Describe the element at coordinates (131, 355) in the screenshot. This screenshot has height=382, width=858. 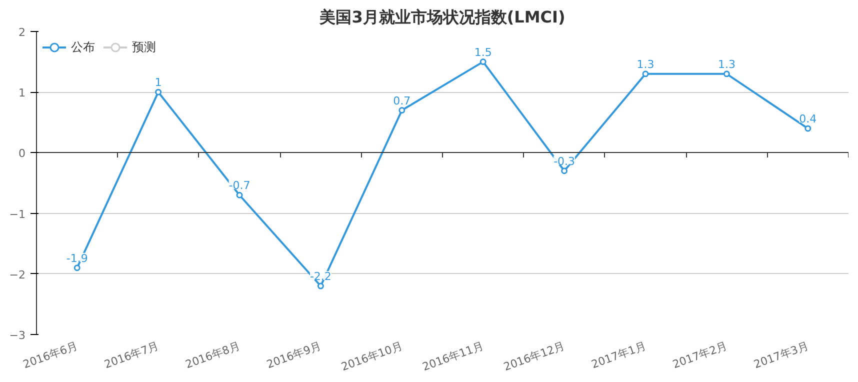
I see `x-tick-label: 2016年7月` at that location.